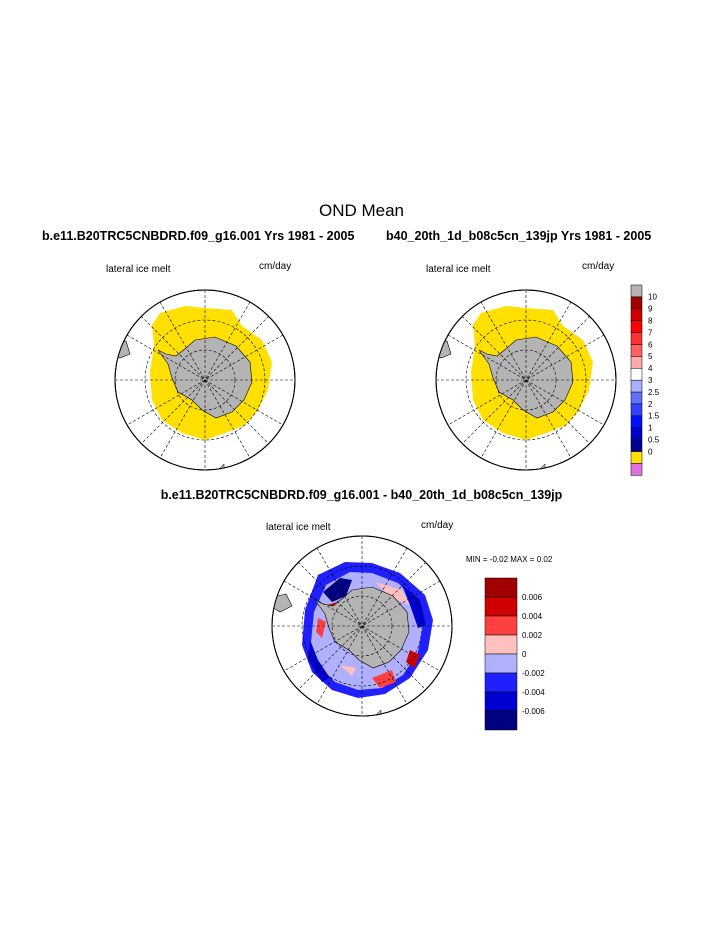 The image size is (723, 935). What do you see at coordinates (650, 321) in the screenshot?
I see `main-colorbar-label-2: 8` at bounding box center [650, 321].